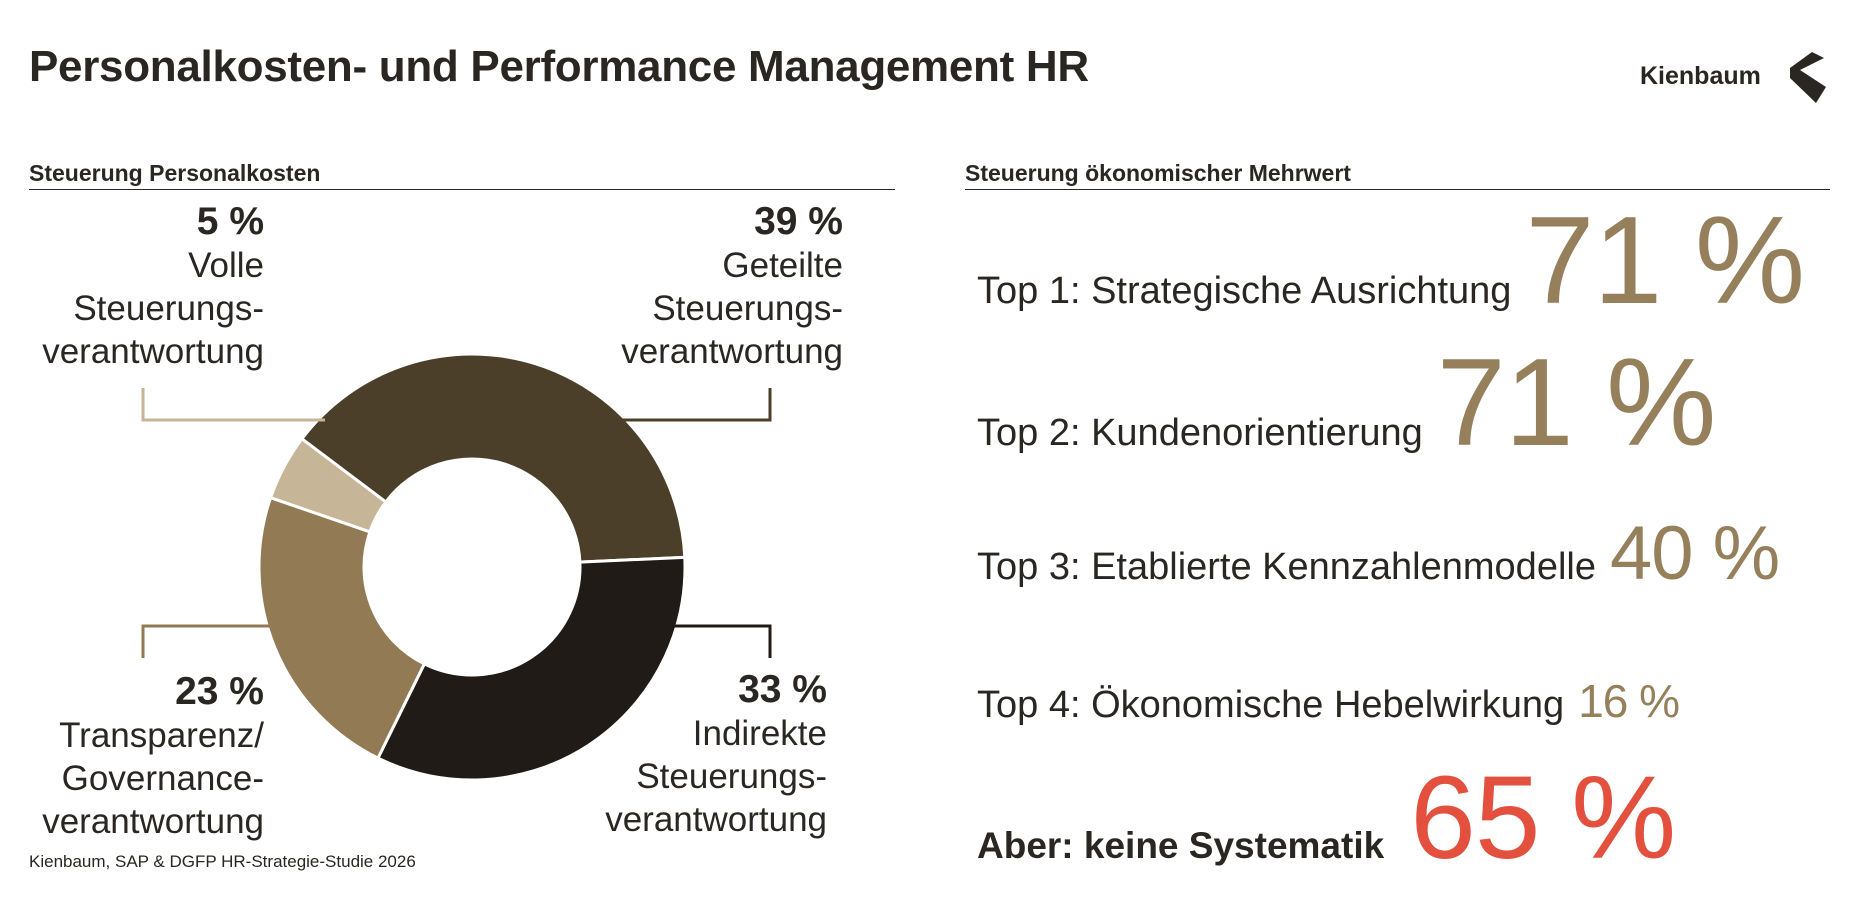  What do you see at coordinates (1158, 173) in the screenshot?
I see `section-title-mehrwert: Steuerung ökonomischer Mehrwert` at bounding box center [1158, 173].